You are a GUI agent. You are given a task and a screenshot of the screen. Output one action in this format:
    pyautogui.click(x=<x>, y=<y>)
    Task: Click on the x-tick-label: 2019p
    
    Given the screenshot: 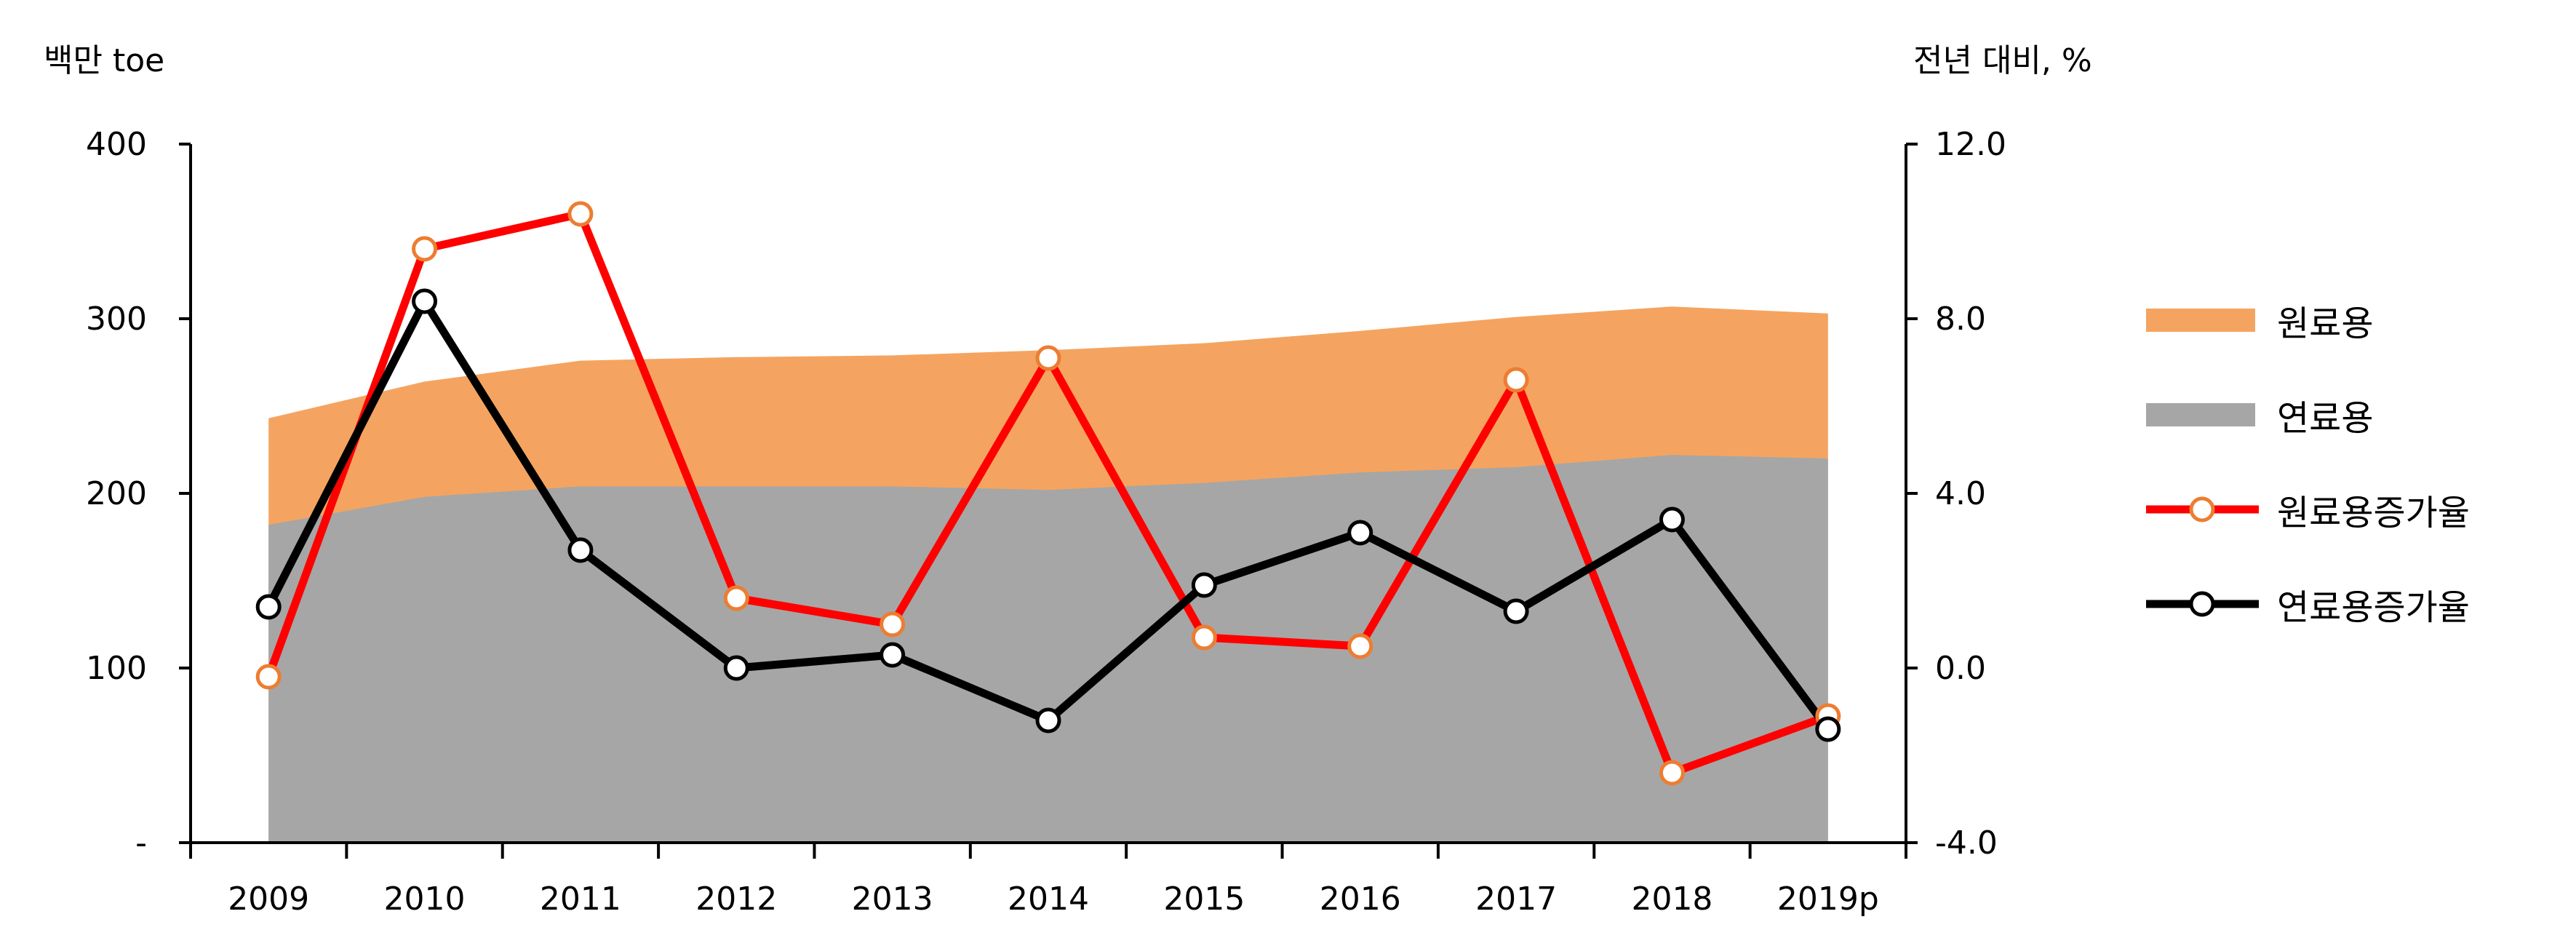 What is the action you would take?
    pyautogui.click(x=1828, y=899)
    